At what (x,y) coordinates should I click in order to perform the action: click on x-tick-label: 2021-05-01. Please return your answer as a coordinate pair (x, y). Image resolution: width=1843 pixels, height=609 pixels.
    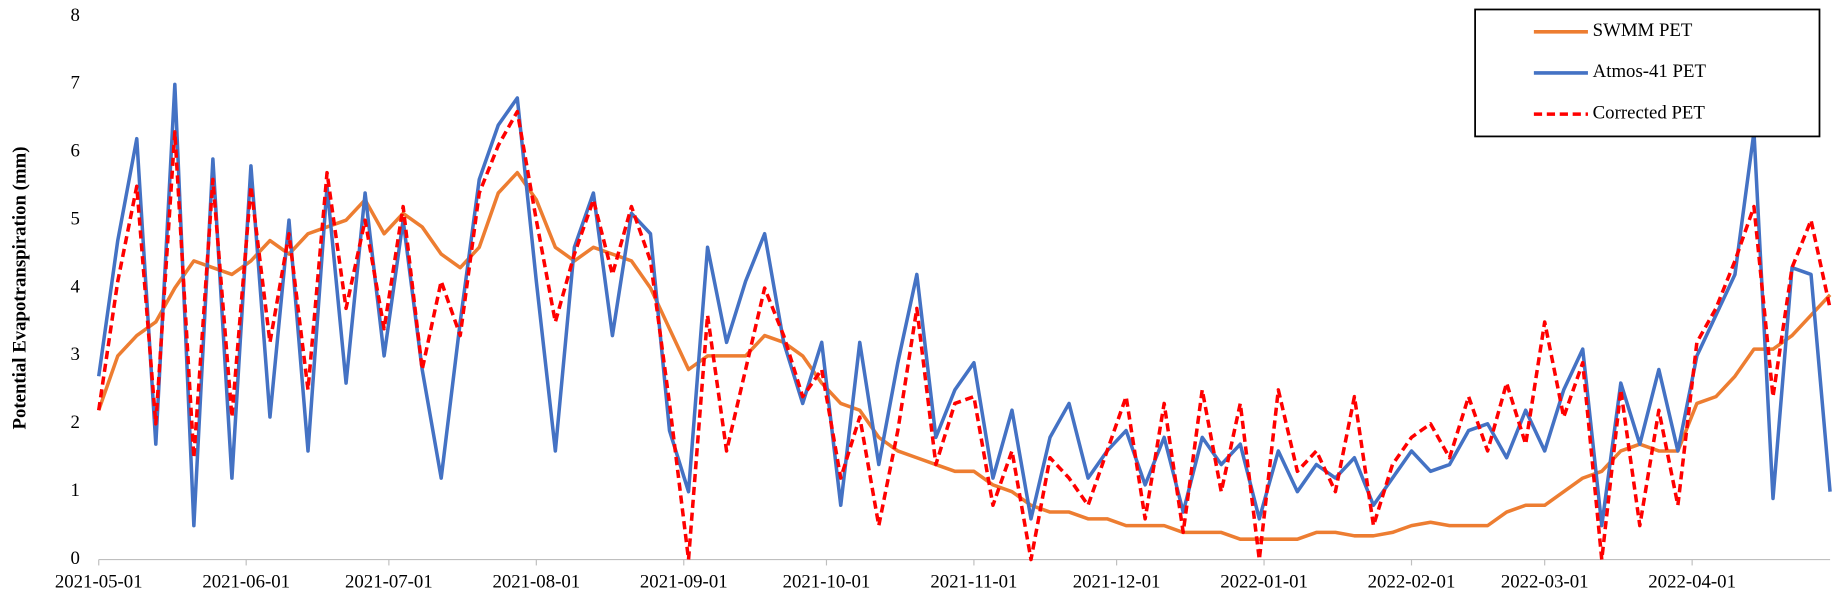
    Looking at the image, I should click on (99, 581).